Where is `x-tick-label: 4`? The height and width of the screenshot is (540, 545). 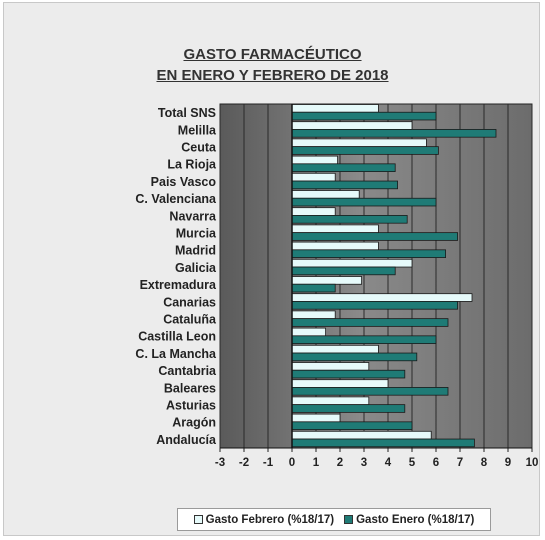 x-tick-label: 4 is located at coordinates (388, 463).